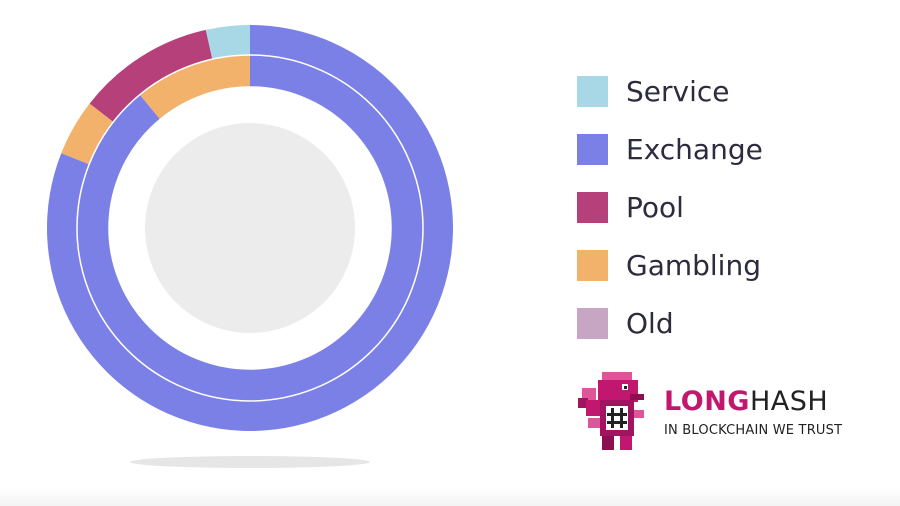  I want to click on inner-slice-gambling, so click(194, 87).